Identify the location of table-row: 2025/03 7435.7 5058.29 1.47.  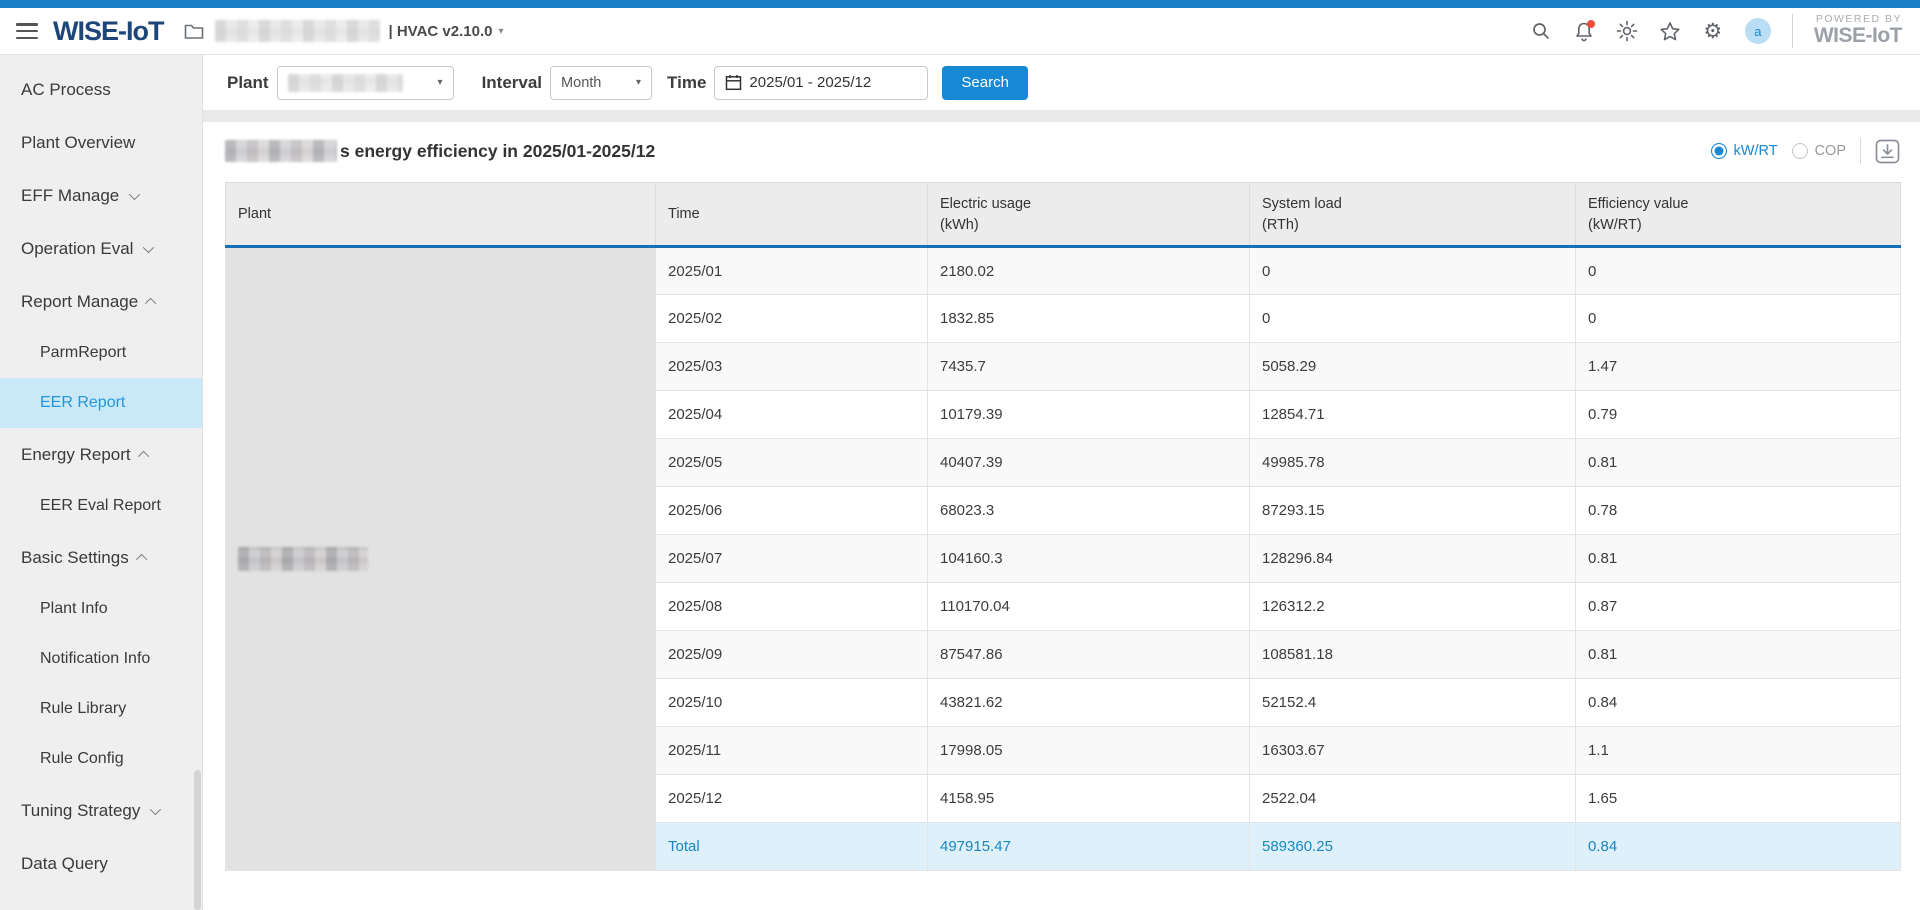
(1063, 366).